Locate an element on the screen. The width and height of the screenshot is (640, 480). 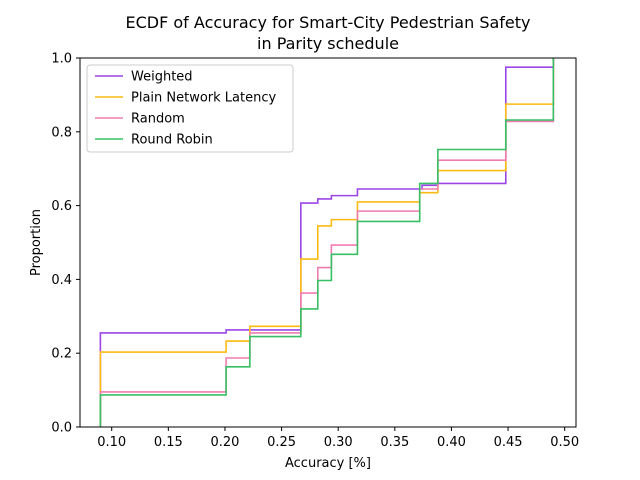
x-tick-label: 0.20 is located at coordinates (224, 442).